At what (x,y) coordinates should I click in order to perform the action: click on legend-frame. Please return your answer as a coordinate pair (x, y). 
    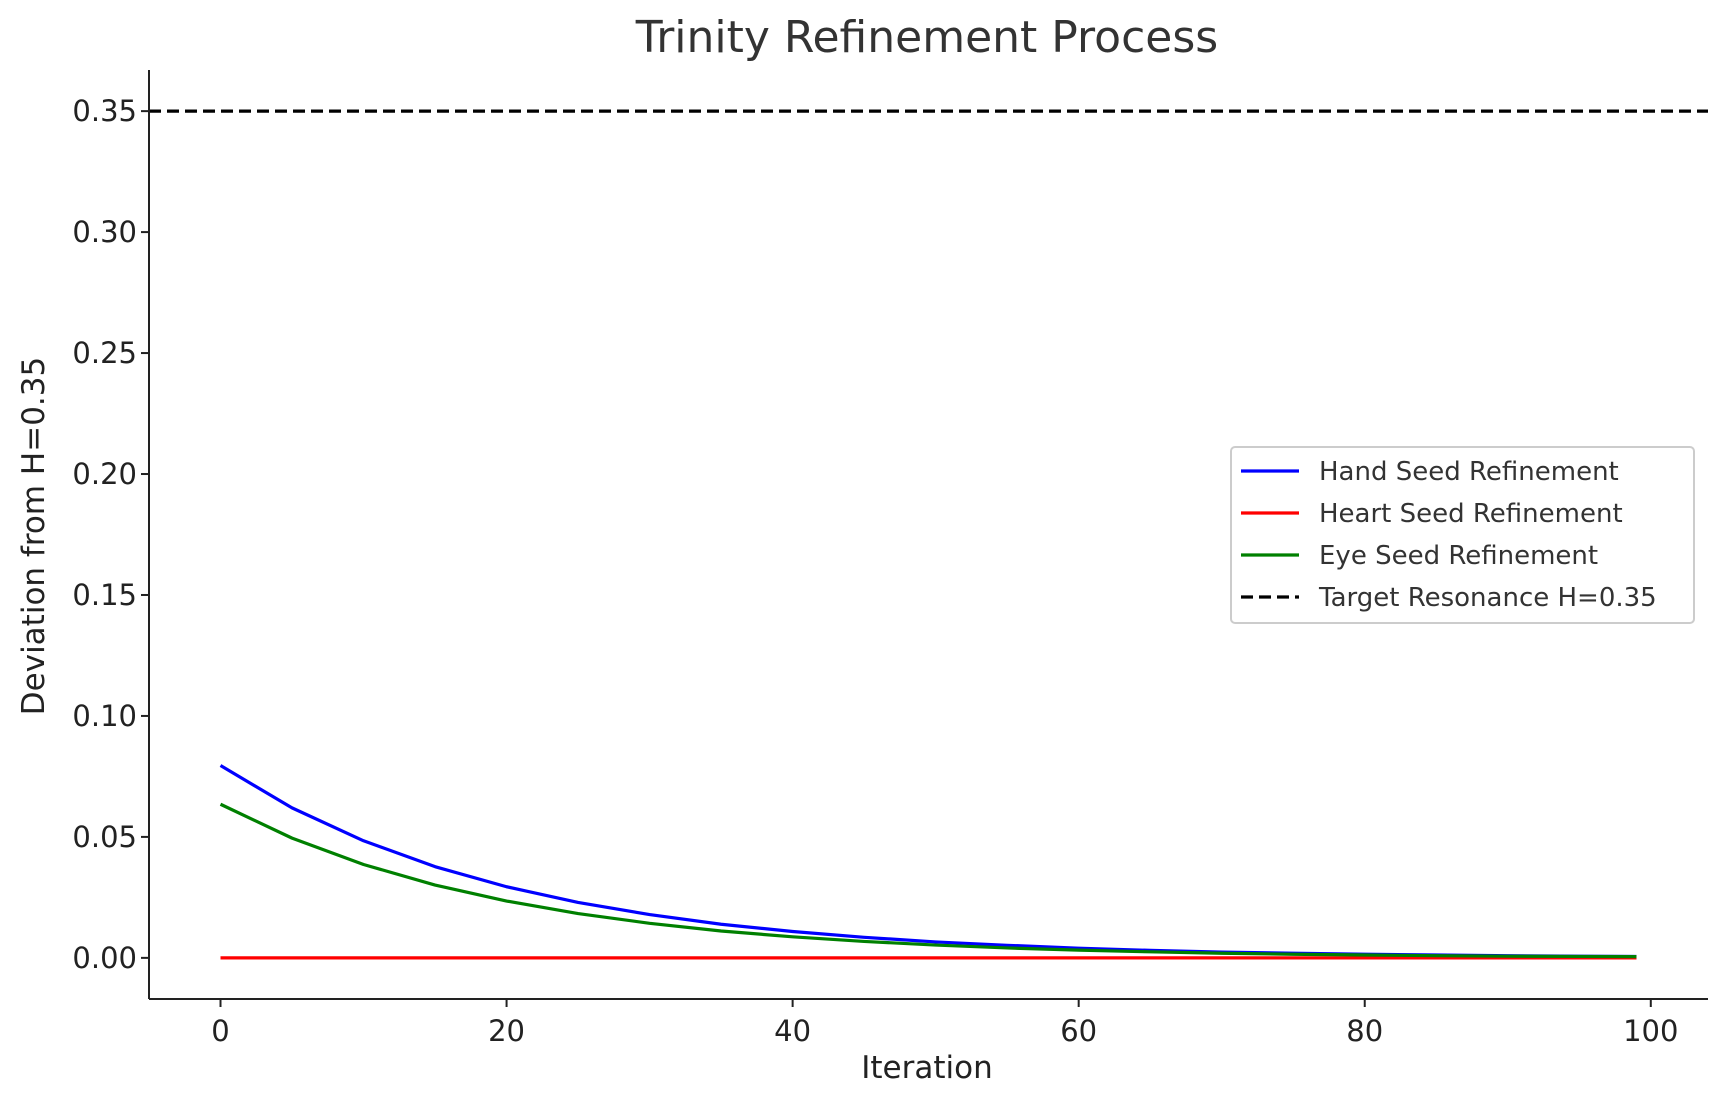
    Looking at the image, I should click on (1462, 535).